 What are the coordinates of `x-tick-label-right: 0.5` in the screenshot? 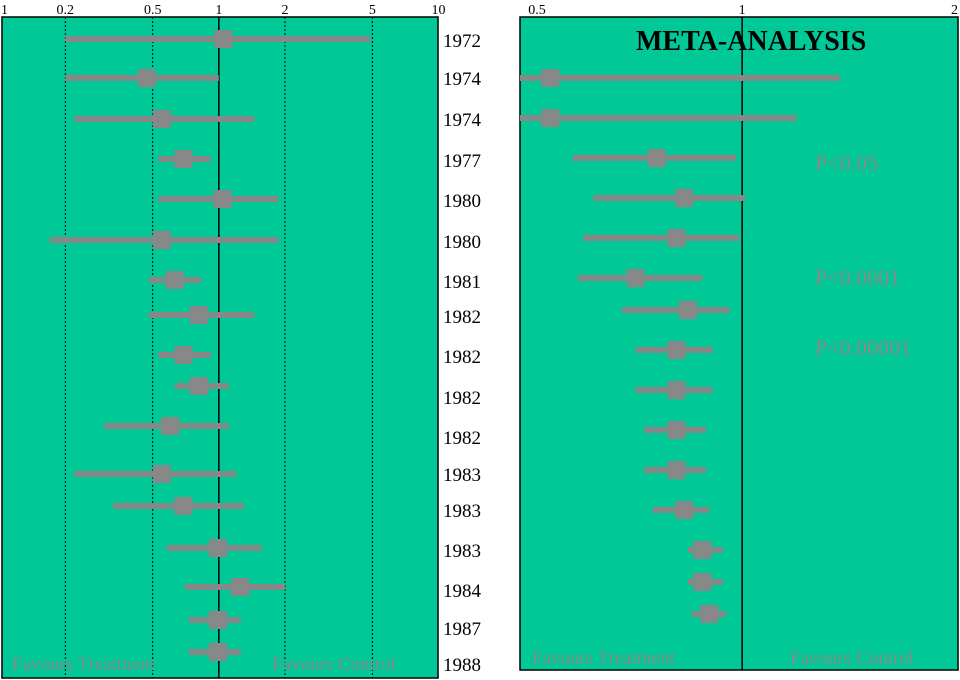 It's located at (537, 10).